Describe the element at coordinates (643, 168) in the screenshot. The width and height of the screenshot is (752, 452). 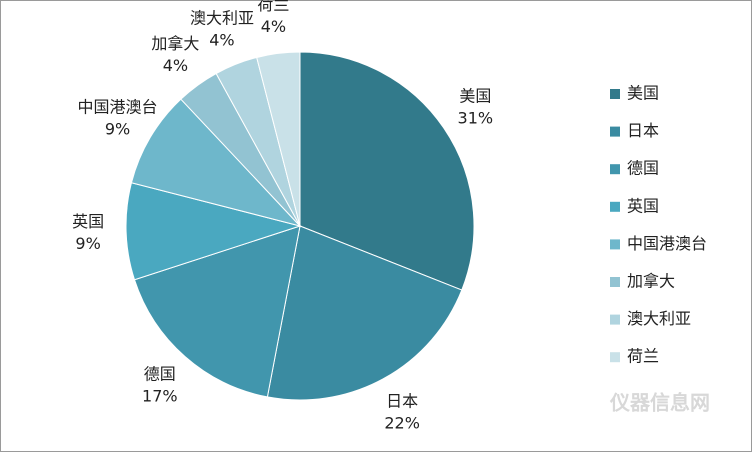
I see `legend-label: 德国` at that location.